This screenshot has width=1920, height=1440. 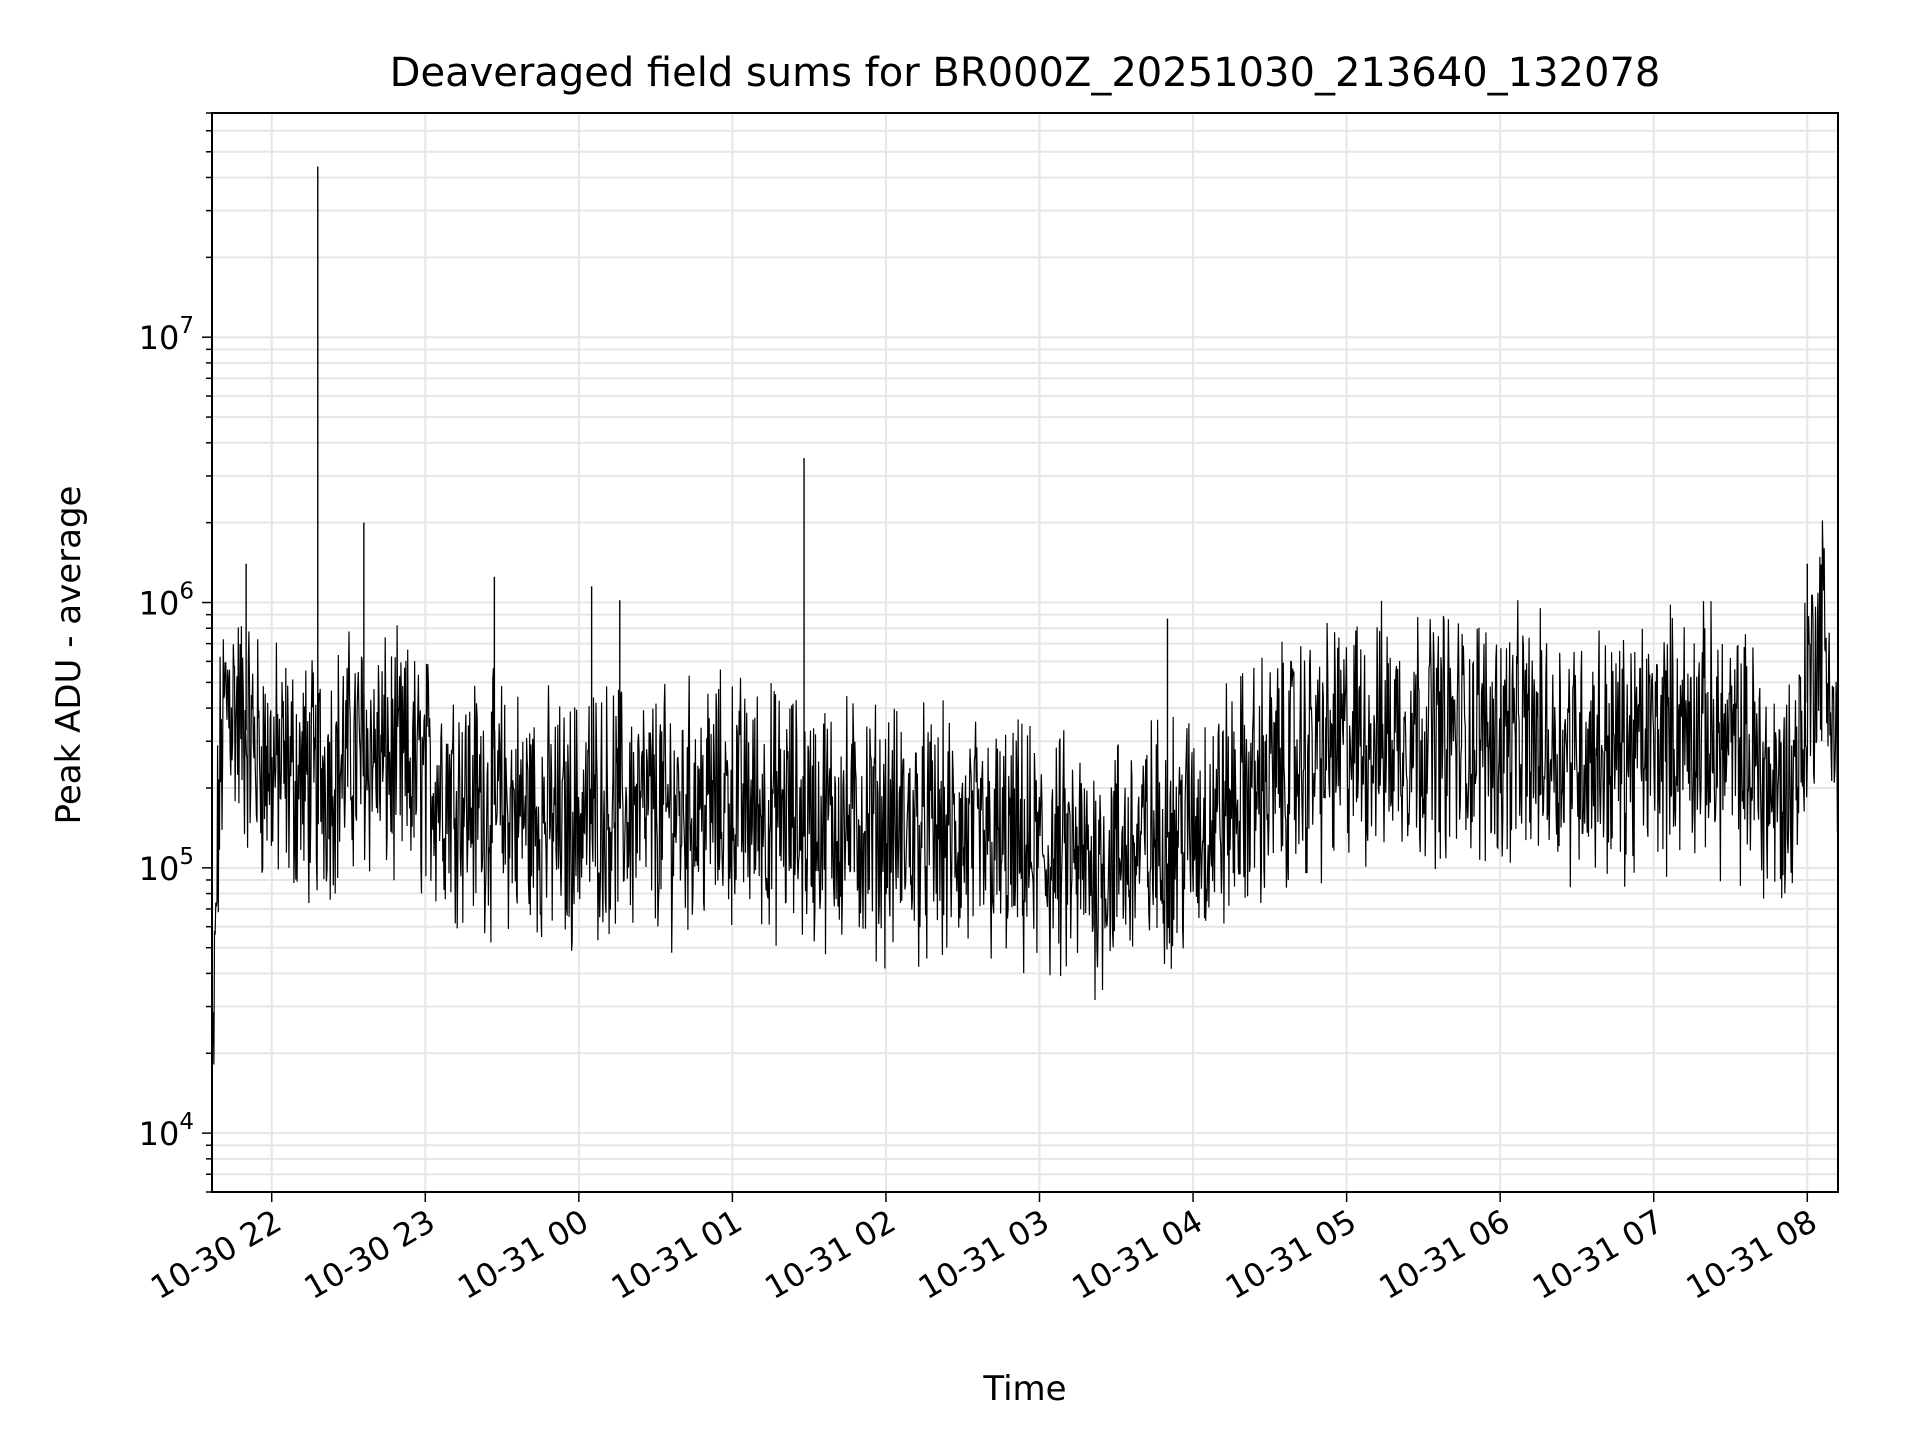 What do you see at coordinates (175, 652) in the screenshot?
I see `y-axis-ticks: 10⁴ 10⁵ 10⁶ 10⁷` at bounding box center [175, 652].